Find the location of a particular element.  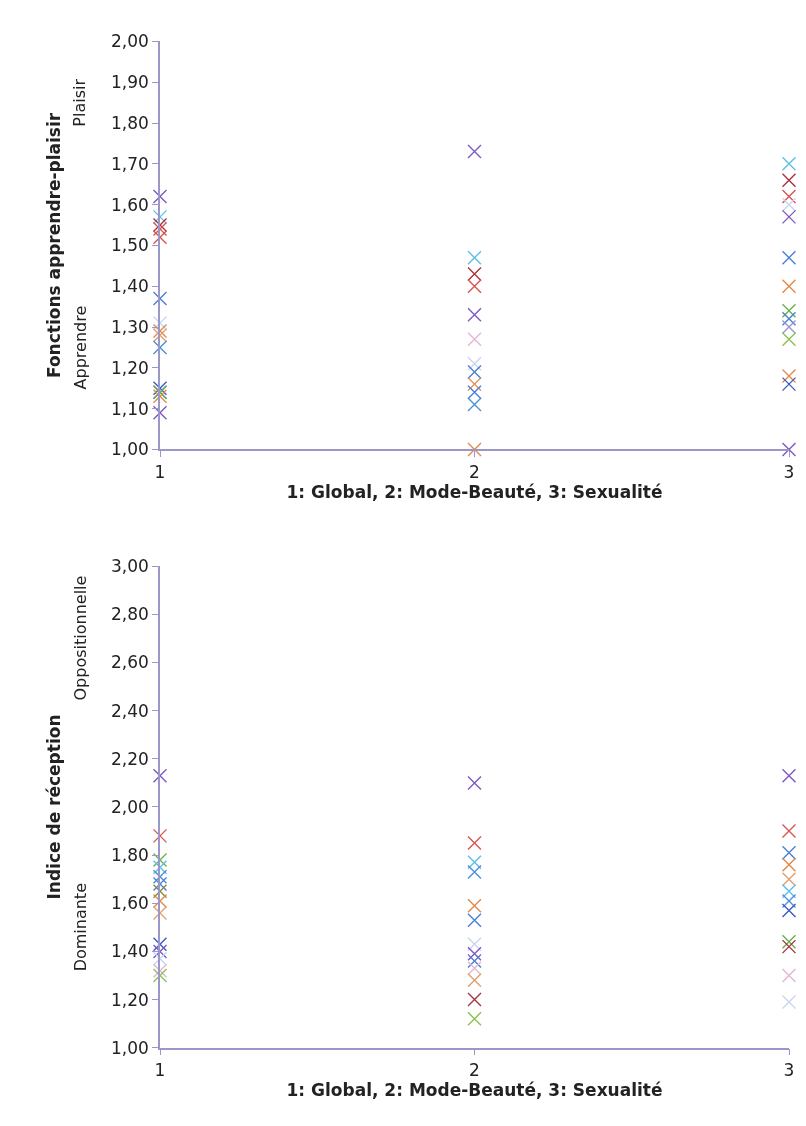

y-axis-title: Fonctions apprendre-plaisir is located at coordinates (54, 245).